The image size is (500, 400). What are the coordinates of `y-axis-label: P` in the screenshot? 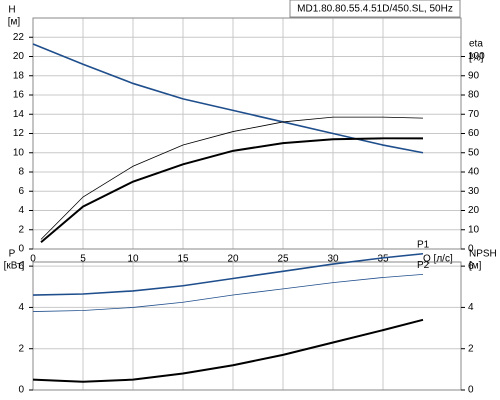 It's located at (12, 254).